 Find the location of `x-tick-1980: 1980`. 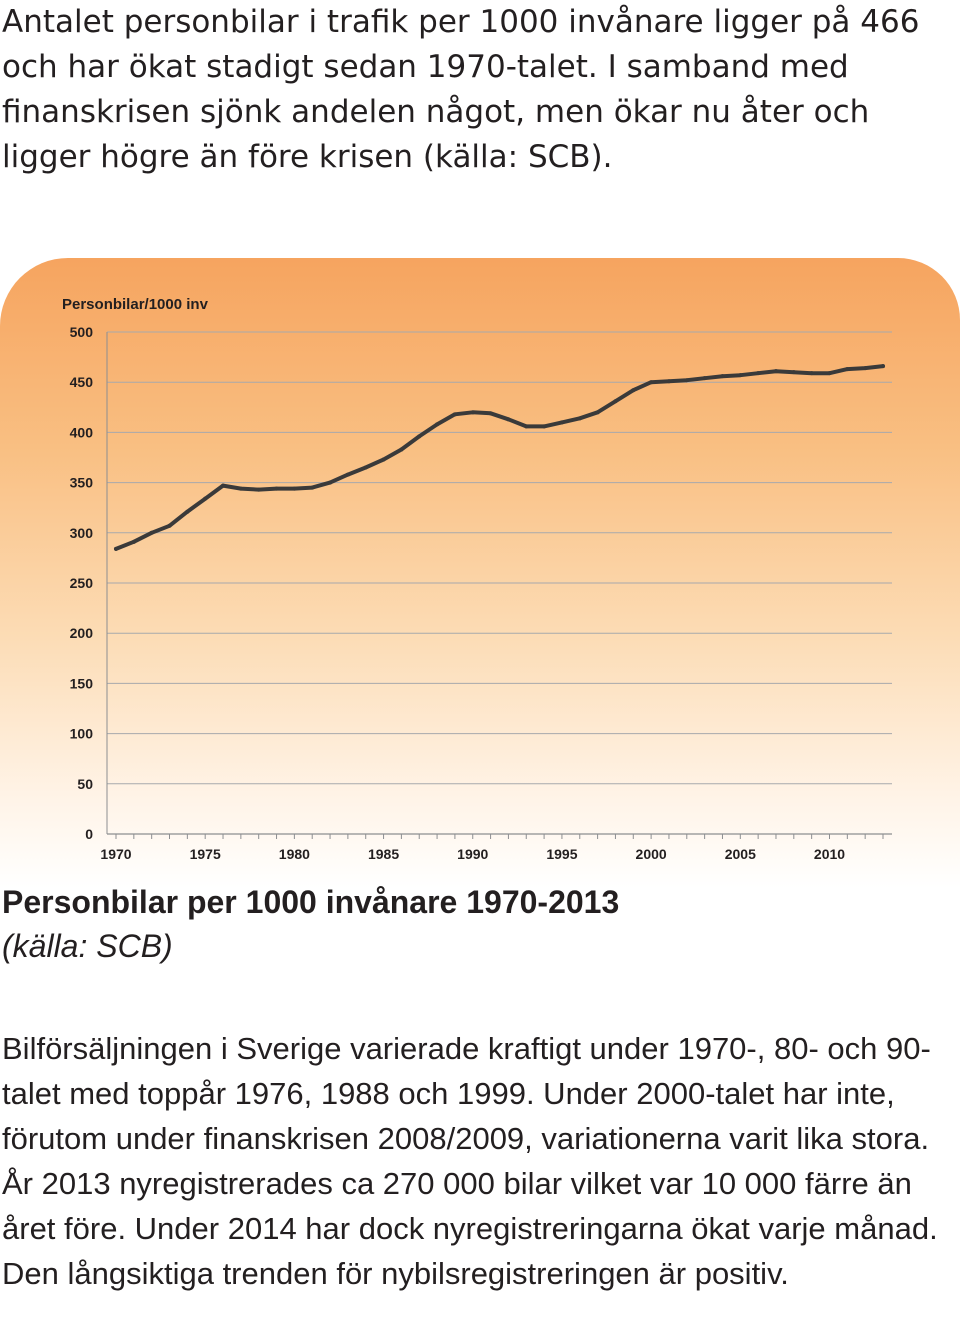

x-tick-1980: 1980 is located at coordinates (294, 854).